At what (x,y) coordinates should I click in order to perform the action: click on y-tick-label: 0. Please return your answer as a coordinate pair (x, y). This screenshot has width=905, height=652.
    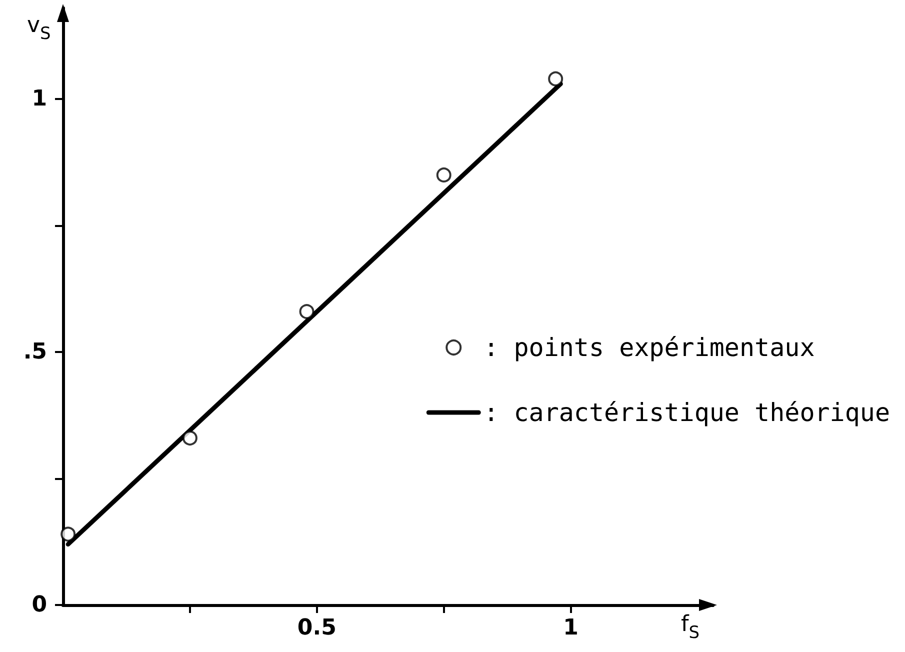
    Looking at the image, I should click on (39, 605).